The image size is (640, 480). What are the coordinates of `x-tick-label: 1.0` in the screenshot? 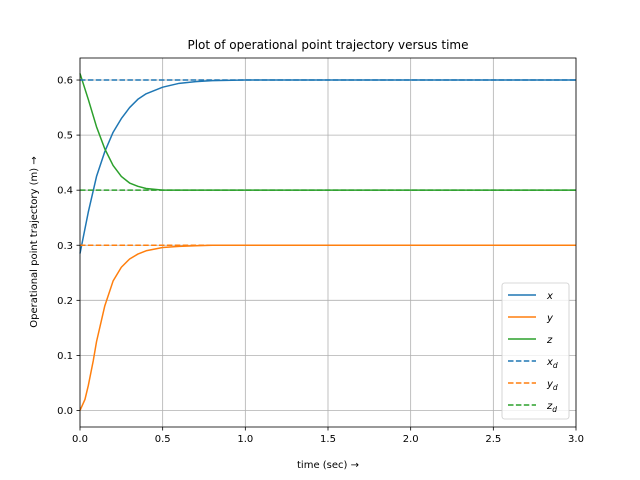 It's located at (245, 439).